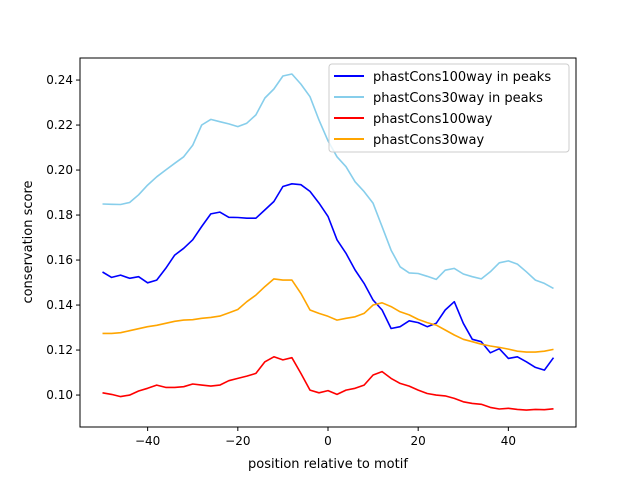  I want to click on x-axis: −40 −20 0 20 40, so click(325, 437).